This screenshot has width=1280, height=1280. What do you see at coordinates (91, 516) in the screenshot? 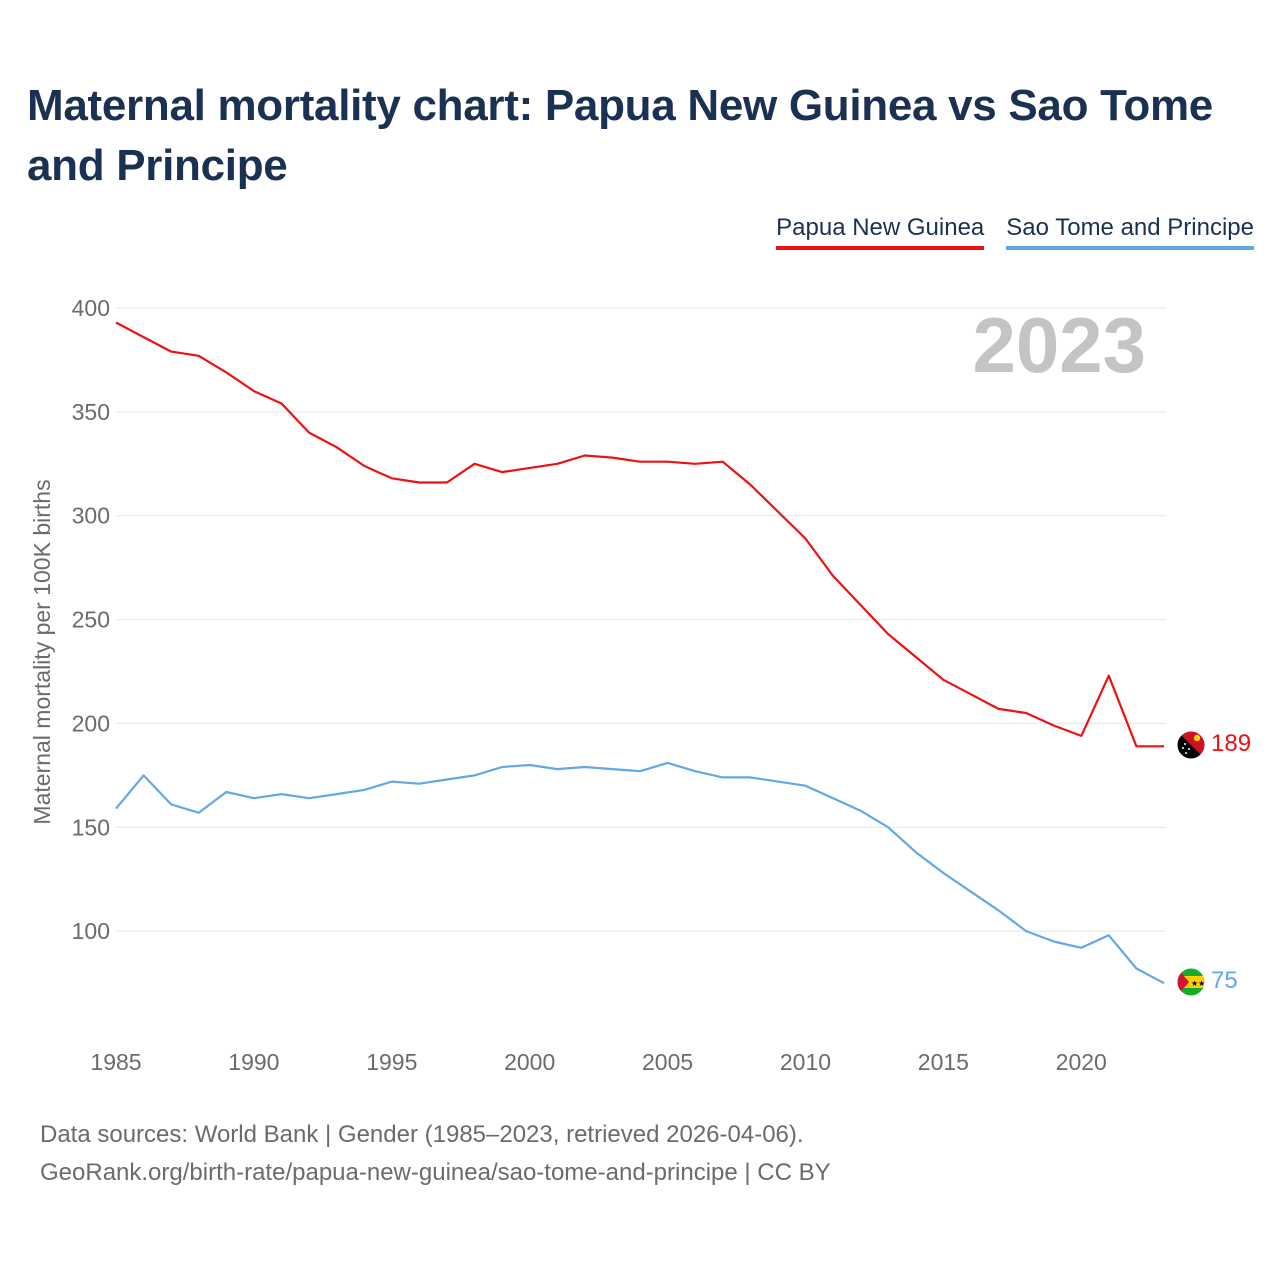
I see `y-tick-label: 300` at bounding box center [91, 516].